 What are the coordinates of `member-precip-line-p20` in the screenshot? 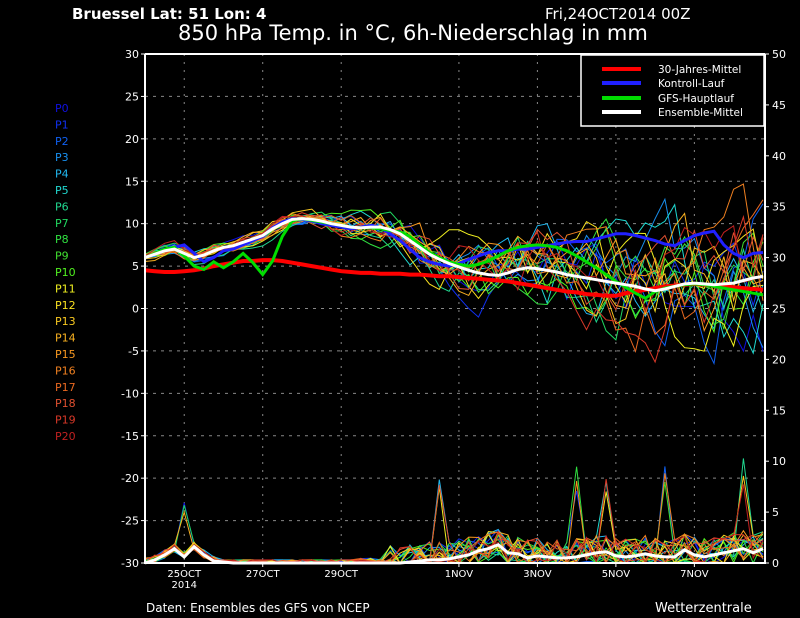 It's located at (454, 524).